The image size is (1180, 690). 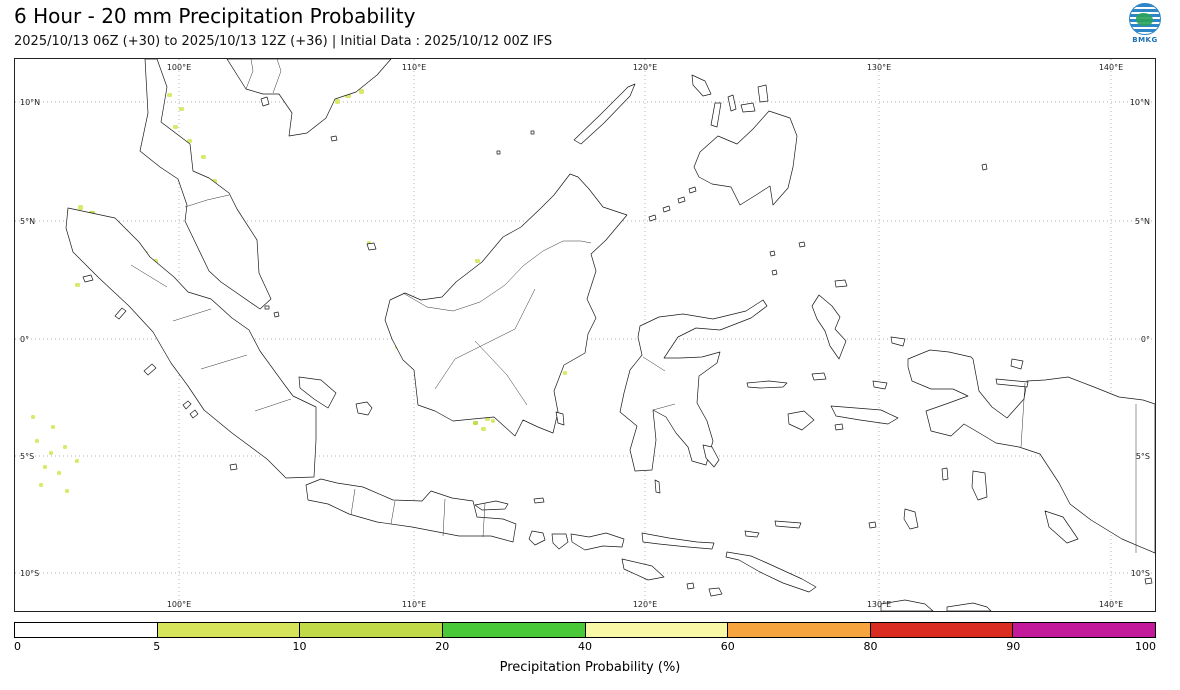 I want to click on coastline-maluku, so click(x=822, y=401).